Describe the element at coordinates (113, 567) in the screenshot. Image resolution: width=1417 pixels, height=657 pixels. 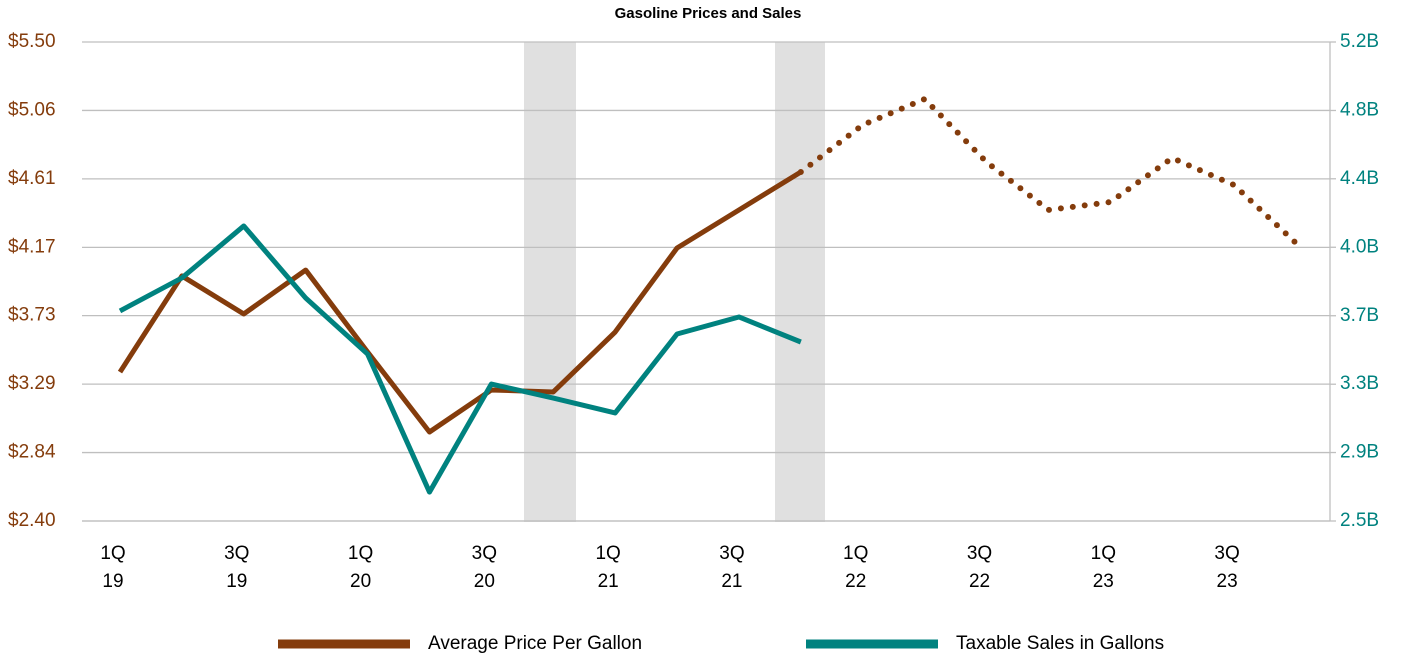
I see `x-tick-label: 1Q 19` at that location.